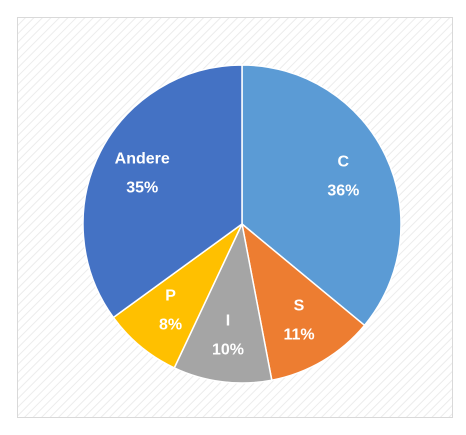 This screenshot has height=435, width=466. I want to click on slice-value-label: 10%, so click(228, 349).